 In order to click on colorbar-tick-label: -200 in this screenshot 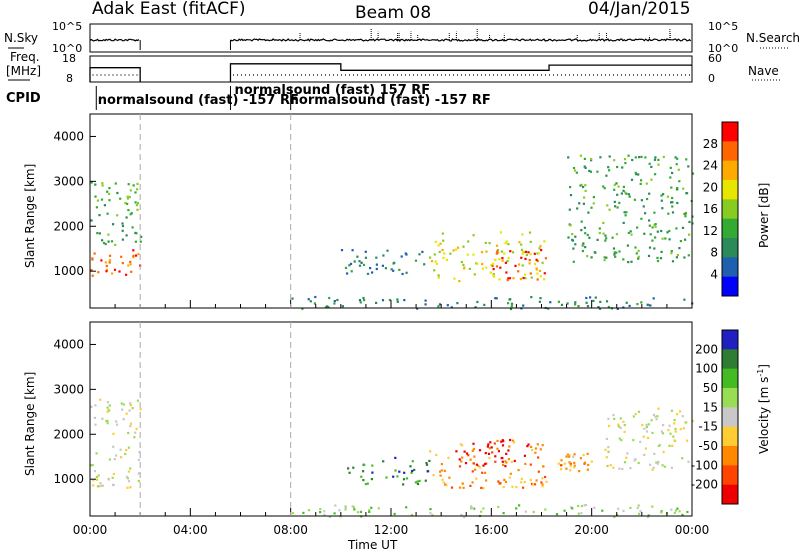, I will do `click(704, 485)`.